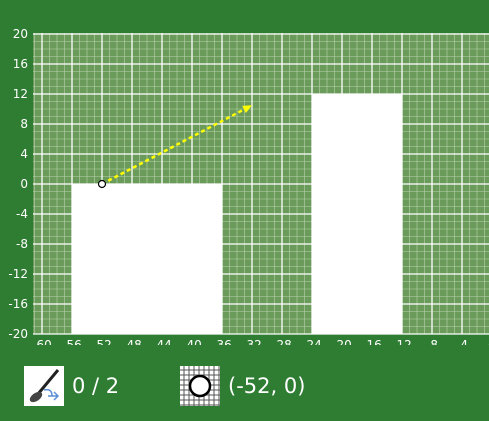 The width and height of the screenshot is (489, 421). Describe the element at coordinates (24, 124) in the screenshot. I see `y-tick-label: 8` at that location.